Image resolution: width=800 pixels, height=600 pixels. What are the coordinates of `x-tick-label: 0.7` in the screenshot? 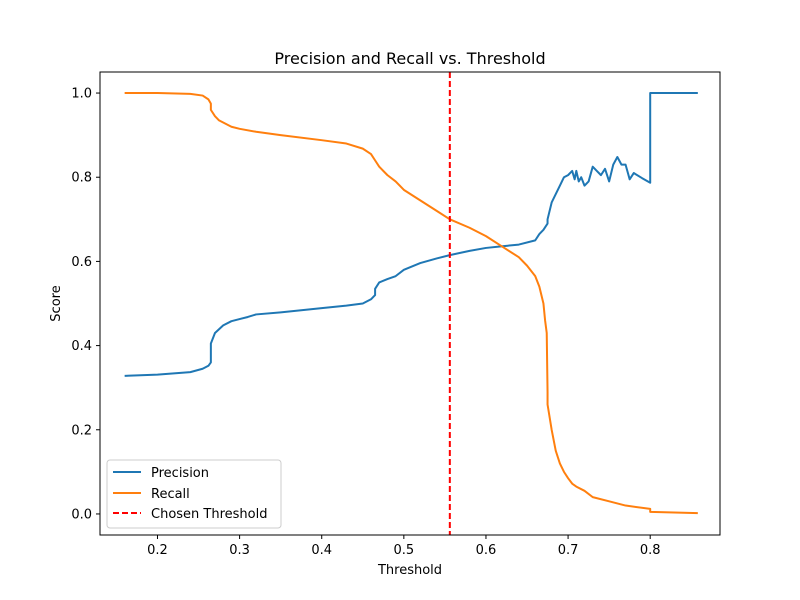 It's located at (568, 550).